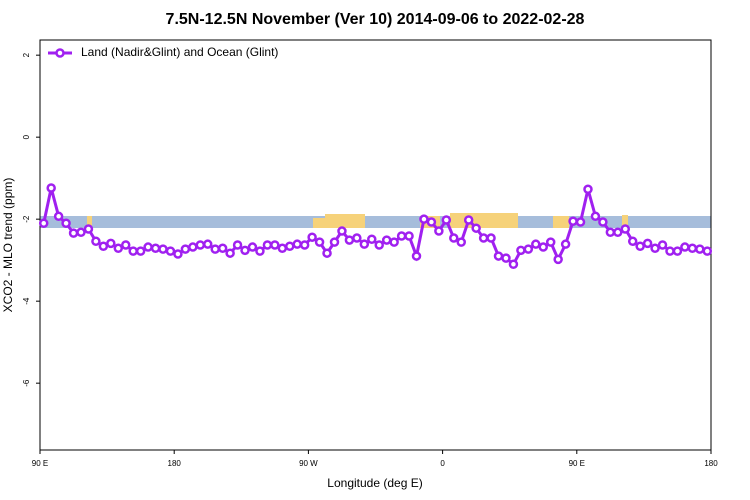 This screenshot has height=500, width=750. I want to click on y-tick-label: -6, so click(26, 383).